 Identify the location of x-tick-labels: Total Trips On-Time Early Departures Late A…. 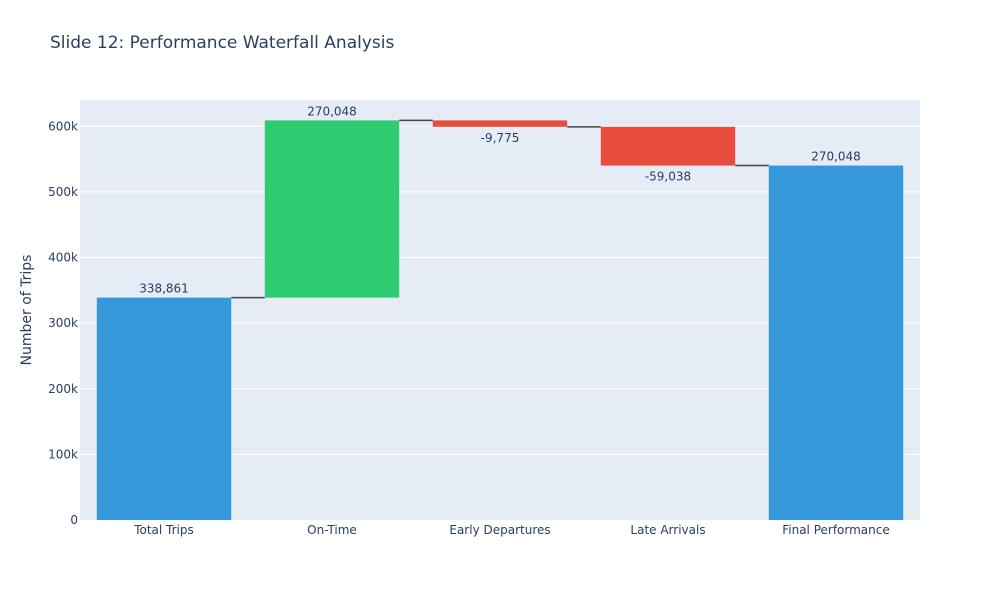
(511, 530).